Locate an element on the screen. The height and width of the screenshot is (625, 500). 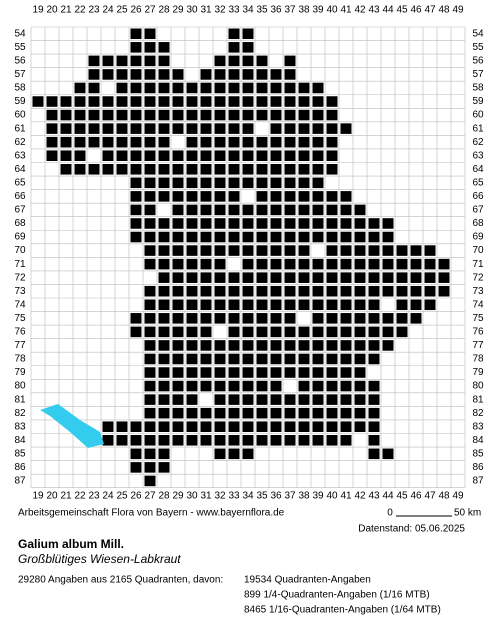
column-label: 22 is located at coordinates (80, 496).